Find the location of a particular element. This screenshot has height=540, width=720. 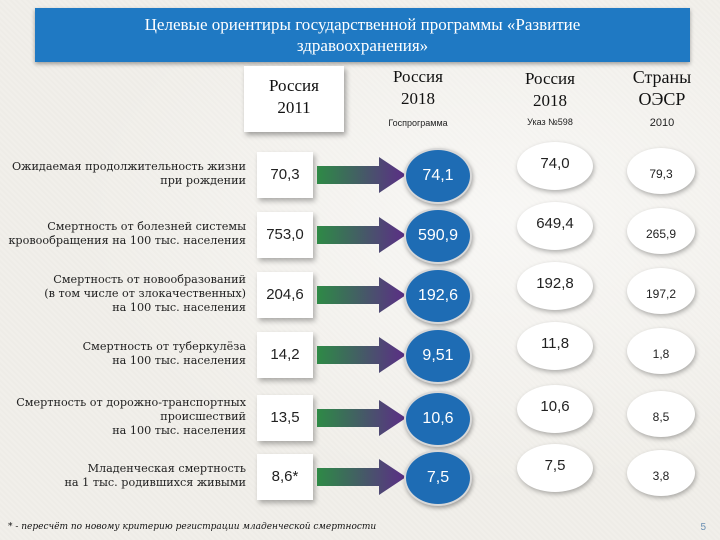

row-label-line: при рождении is located at coordinates (203, 180).